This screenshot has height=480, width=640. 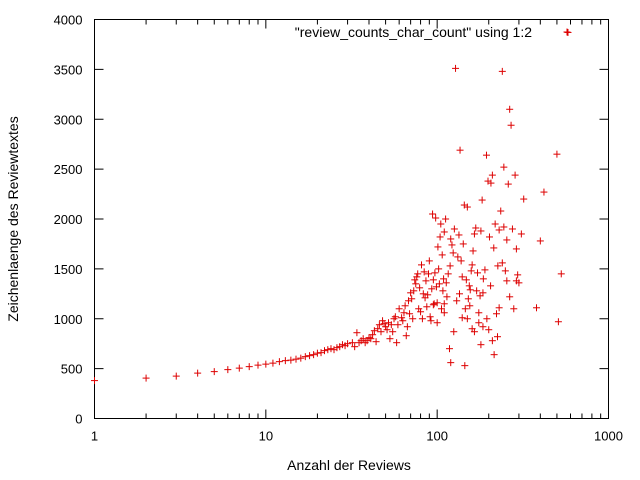 I want to click on x-tick-labels: 1 10 100 1000, so click(x=357, y=436).